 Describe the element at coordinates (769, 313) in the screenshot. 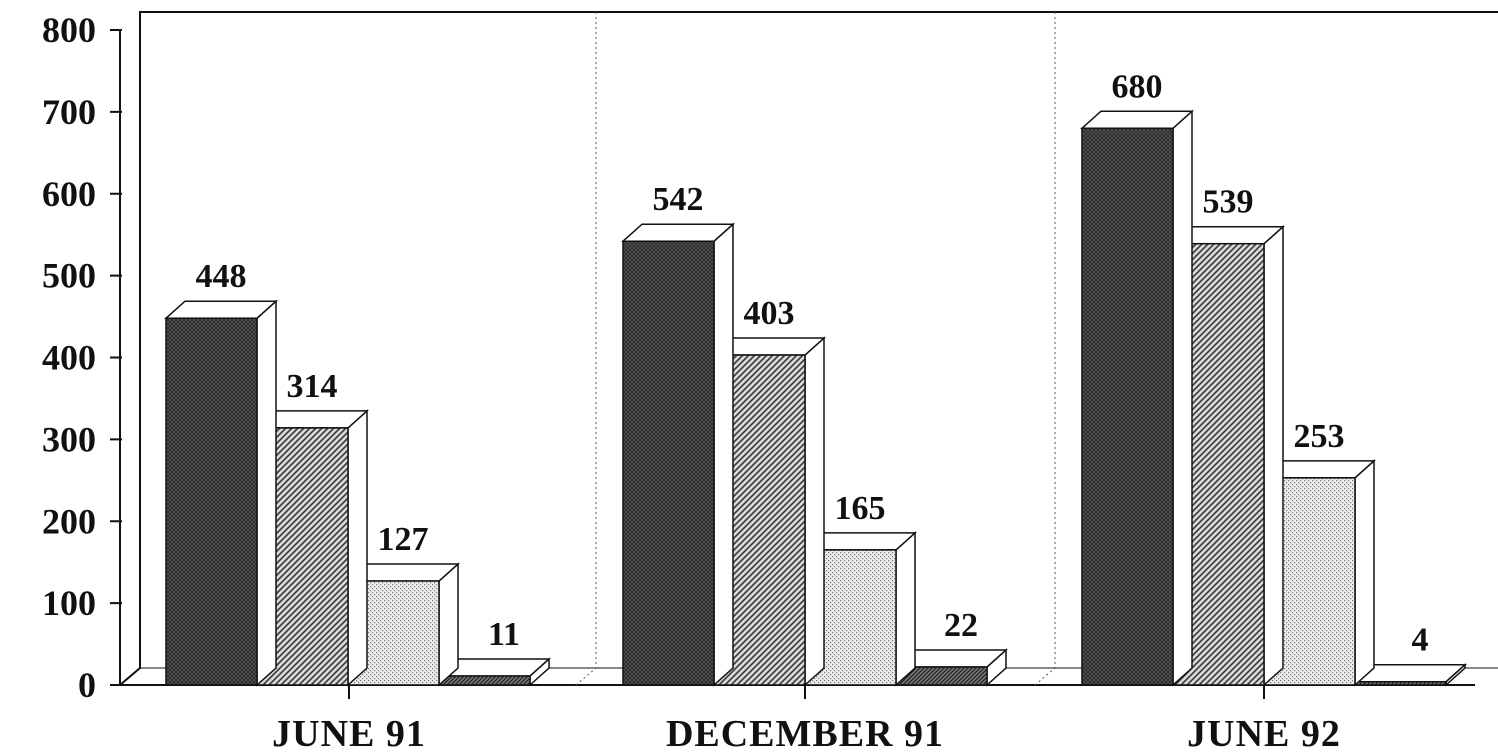

I see `data-label: 403` at that location.